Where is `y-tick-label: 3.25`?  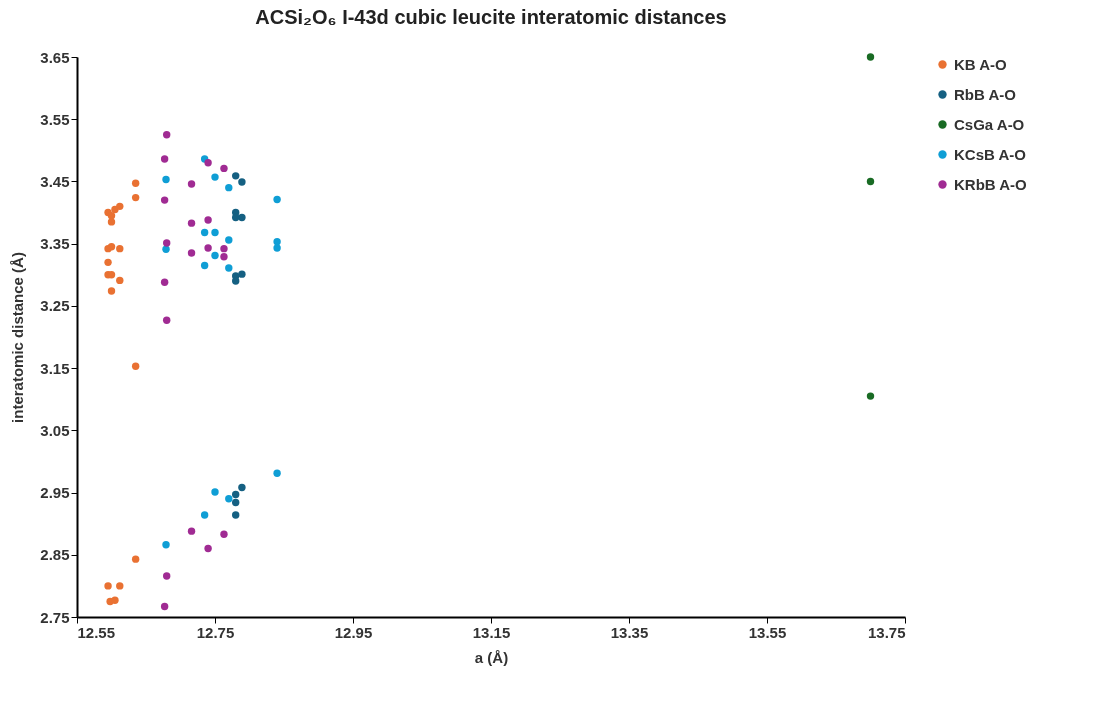 y-tick-label: 3.25 is located at coordinates (55, 306).